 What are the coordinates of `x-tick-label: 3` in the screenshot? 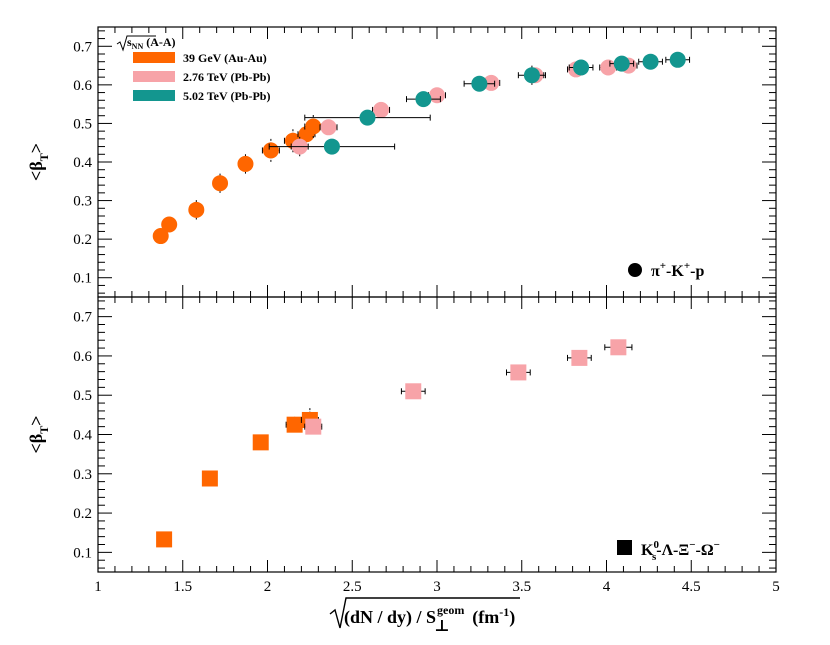 It's located at (437, 587).